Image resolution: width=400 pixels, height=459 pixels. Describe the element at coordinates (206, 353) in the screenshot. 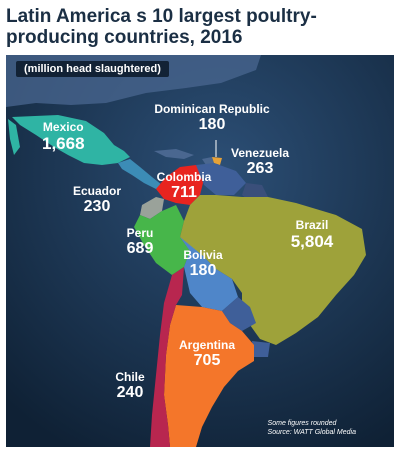

I see `label-argentina: Argentina 705` at that location.